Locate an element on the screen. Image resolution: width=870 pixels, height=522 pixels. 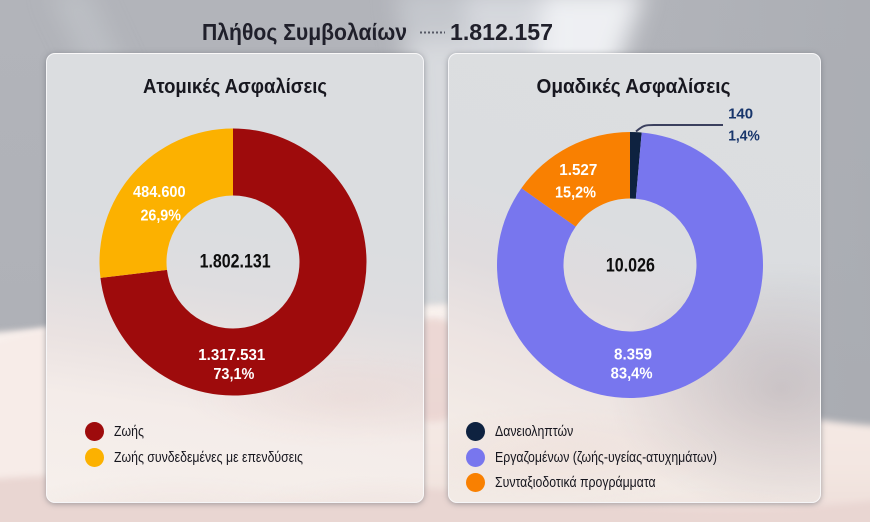
svg-text: 1.317.531 is located at coordinates (231, 355).